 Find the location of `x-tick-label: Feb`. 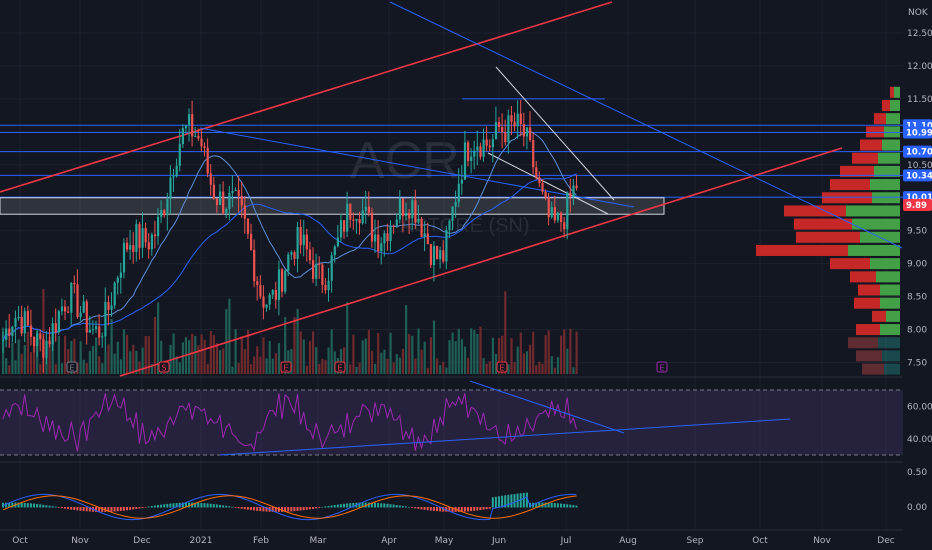

x-tick-label: Feb is located at coordinates (261, 541).